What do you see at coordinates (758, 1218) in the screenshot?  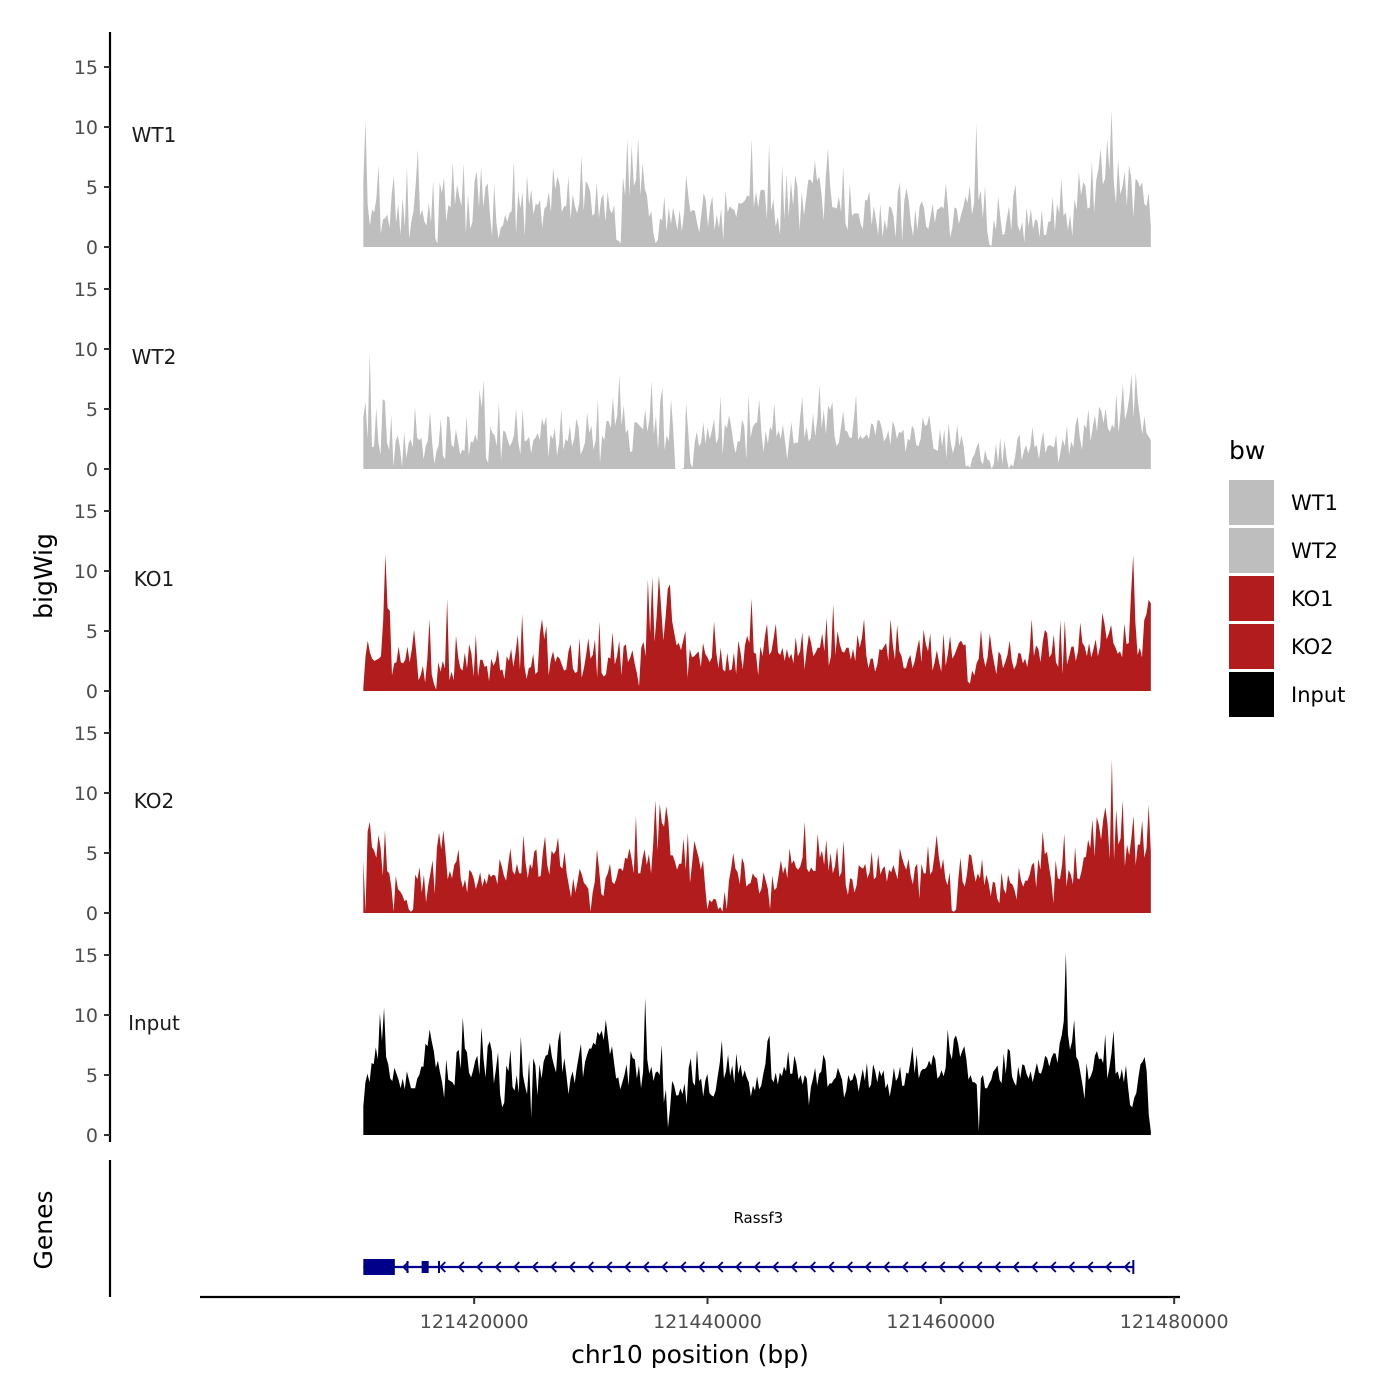 I see `gene-label-rassf3: Rassf3` at bounding box center [758, 1218].